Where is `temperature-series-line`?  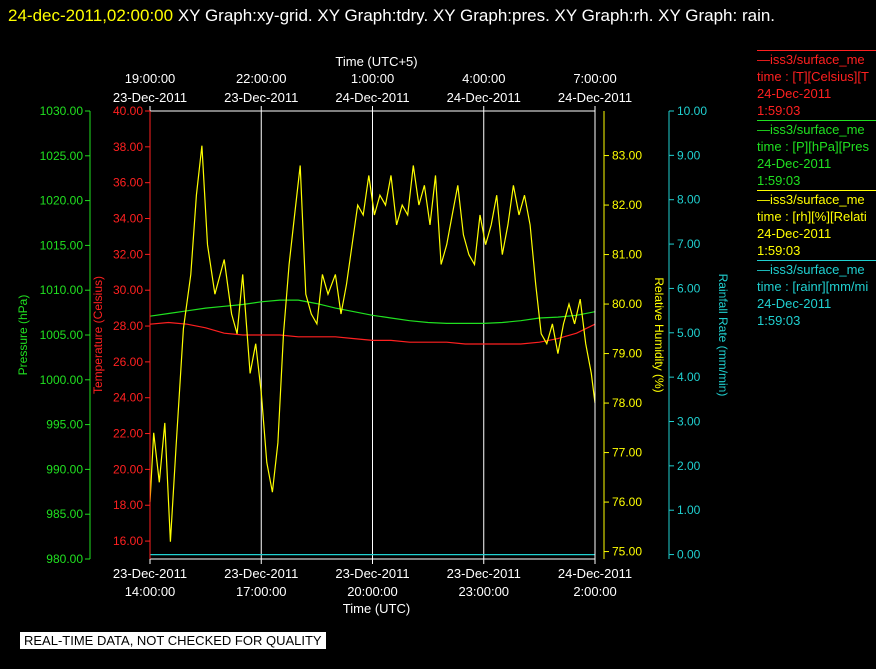 temperature-series-line is located at coordinates (372, 333).